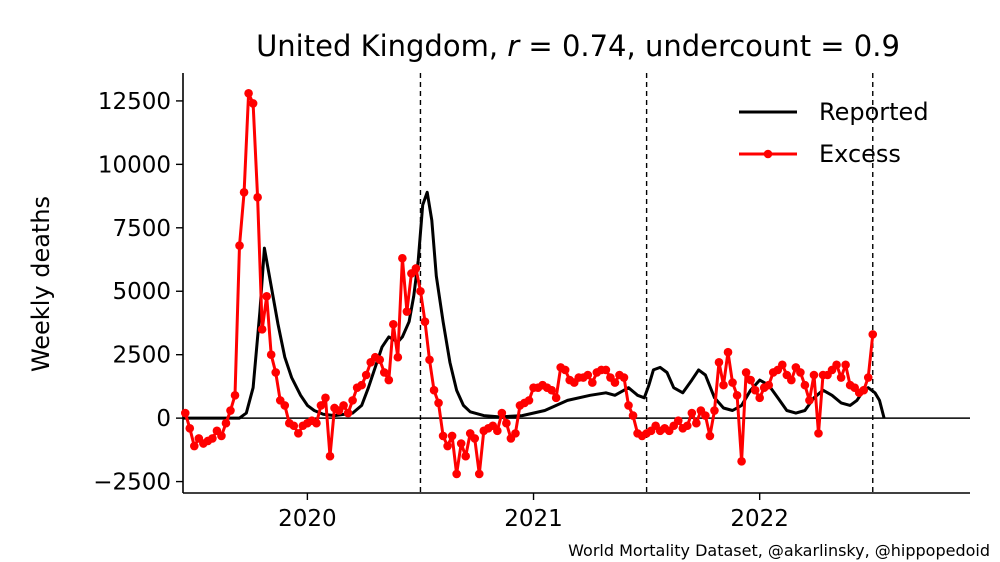  I want to click on legend: Reported Excess, so click(834, 133).